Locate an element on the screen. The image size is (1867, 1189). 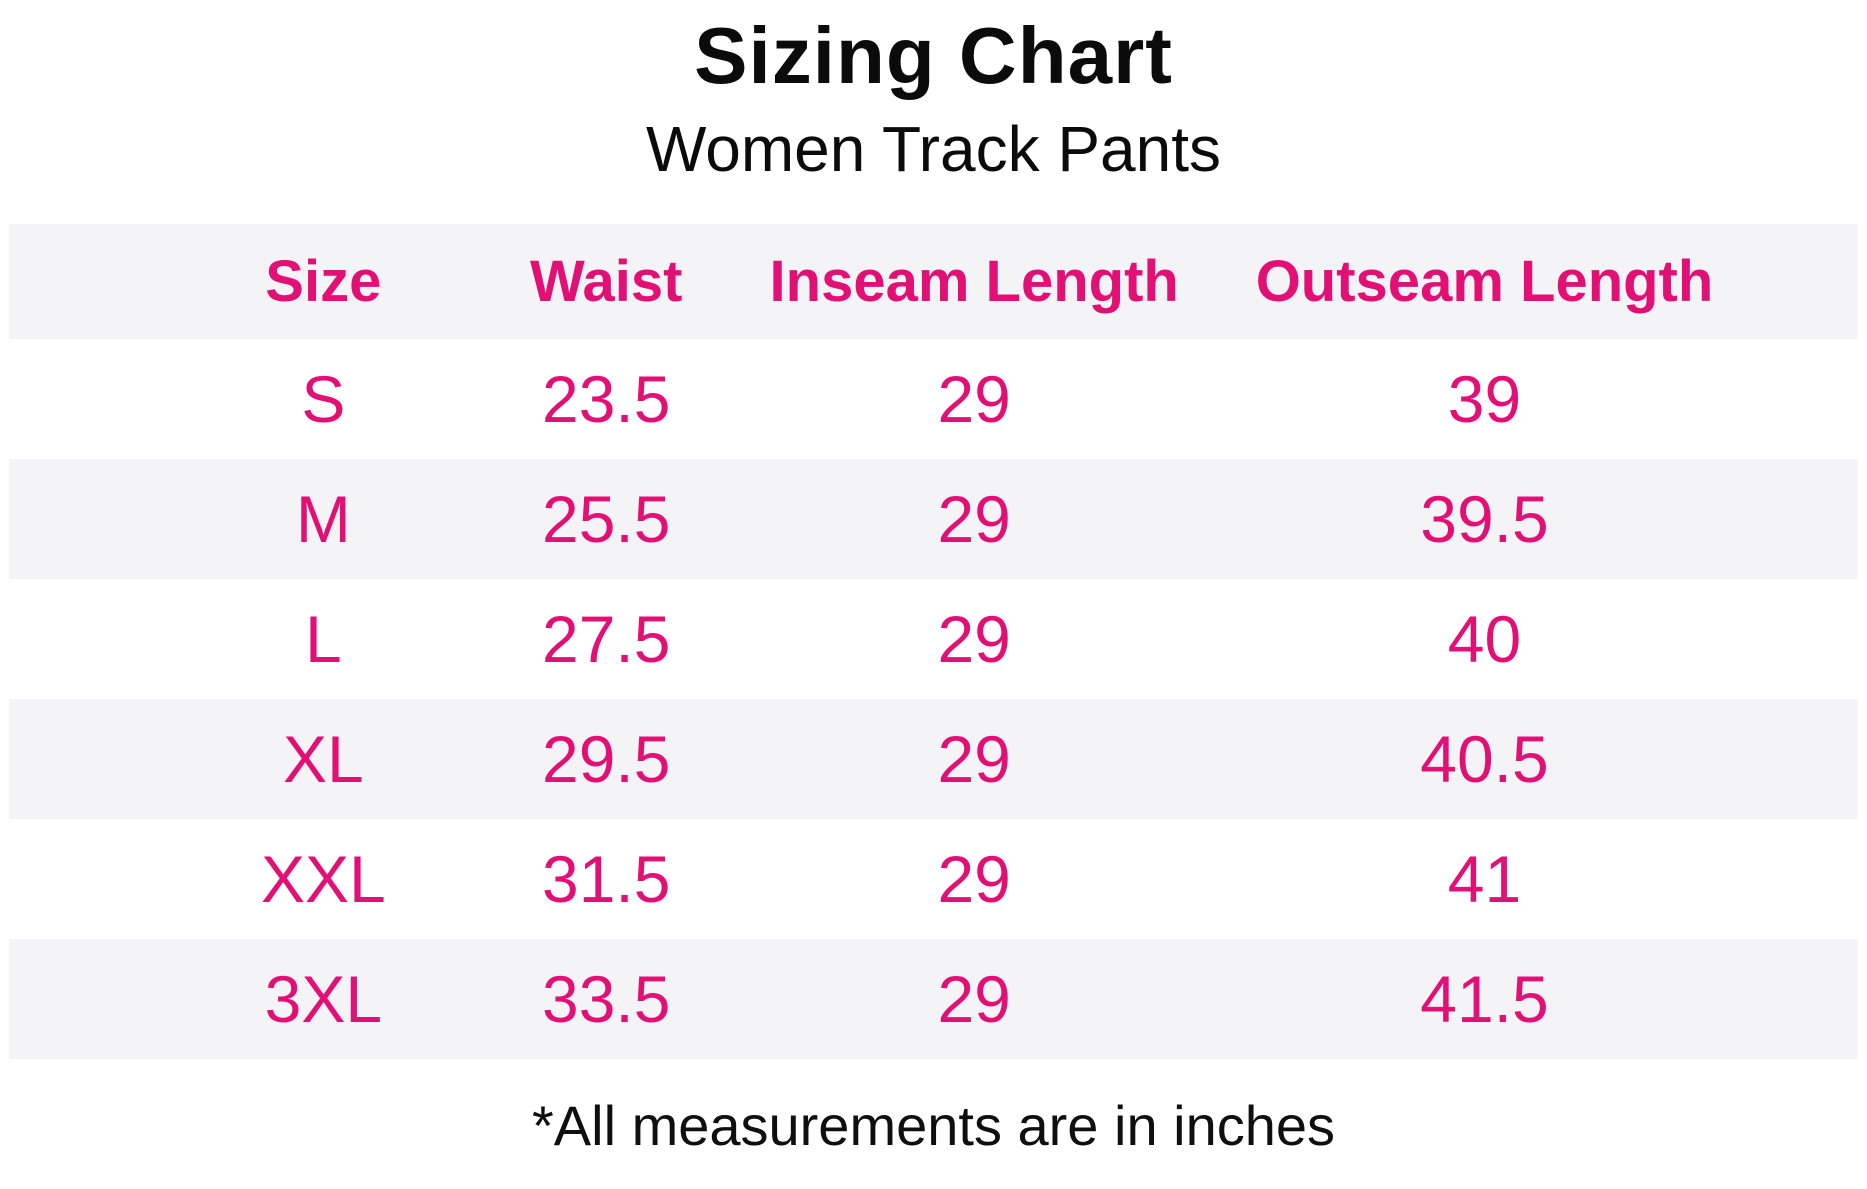
size-cell: M is located at coordinates (323, 519).